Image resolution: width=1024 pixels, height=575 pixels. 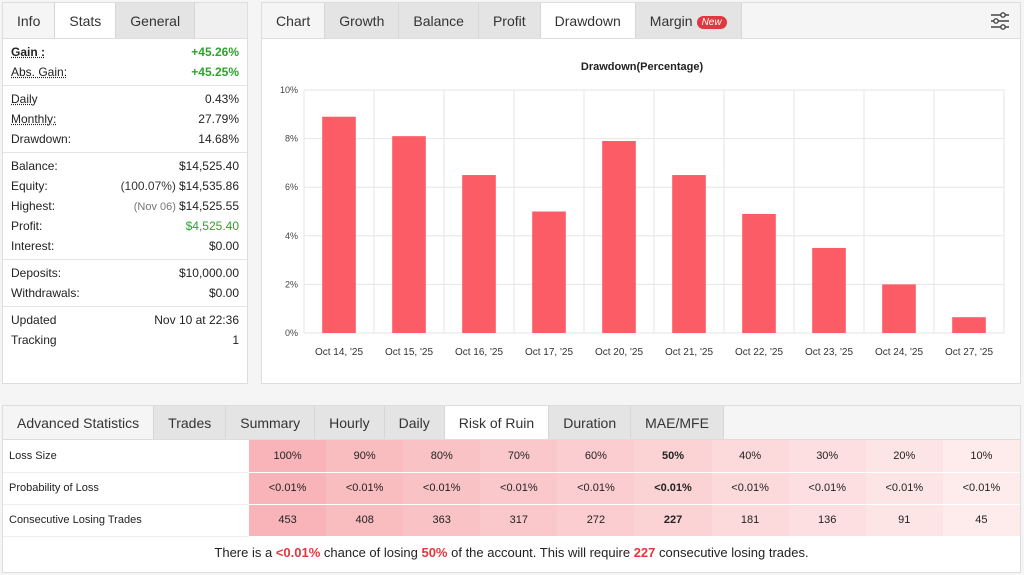 What do you see at coordinates (125, 139) in the screenshot?
I see `drawdown-row: Drawdown: 14.68%` at bounding box center [125, 139].